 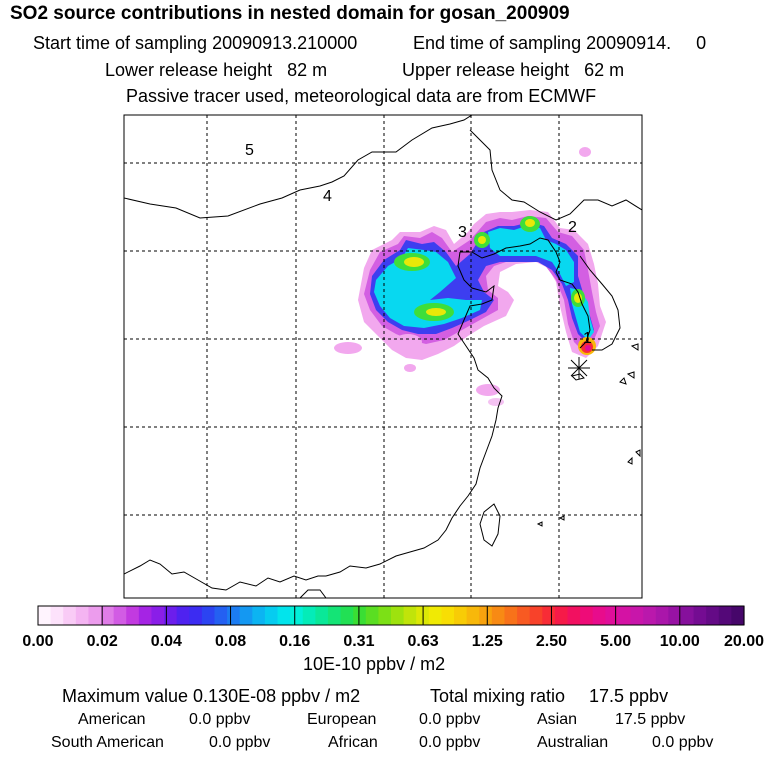 I want to click on plume-patch-c, so click(x=488, y=390).